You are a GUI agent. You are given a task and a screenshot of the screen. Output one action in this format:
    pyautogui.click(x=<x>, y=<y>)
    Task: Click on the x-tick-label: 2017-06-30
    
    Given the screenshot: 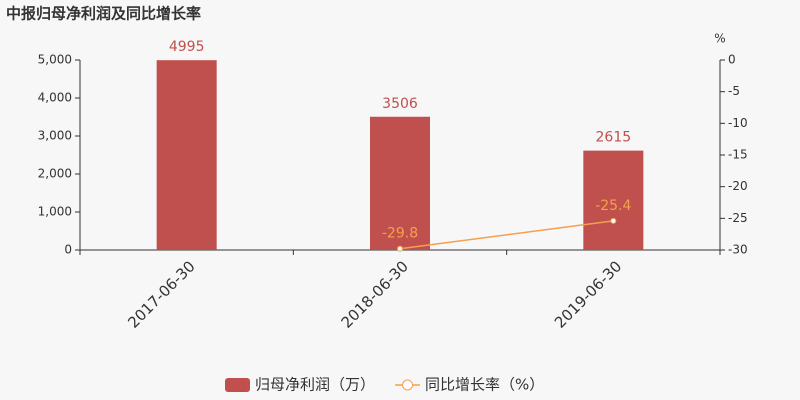 What is the action you would take?
    pyautogui.click(x=161, y=294)
    